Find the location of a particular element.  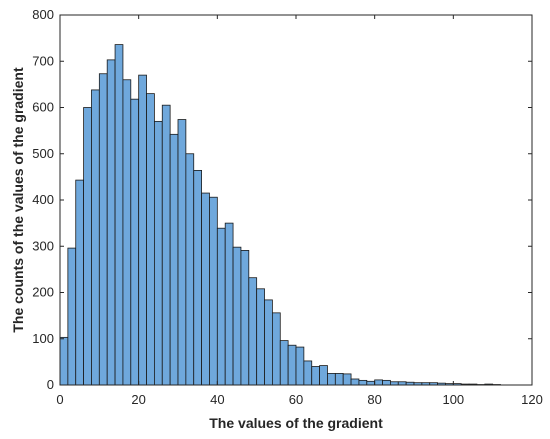

x-tick-label: 80 is located at coordinates (374, 399).